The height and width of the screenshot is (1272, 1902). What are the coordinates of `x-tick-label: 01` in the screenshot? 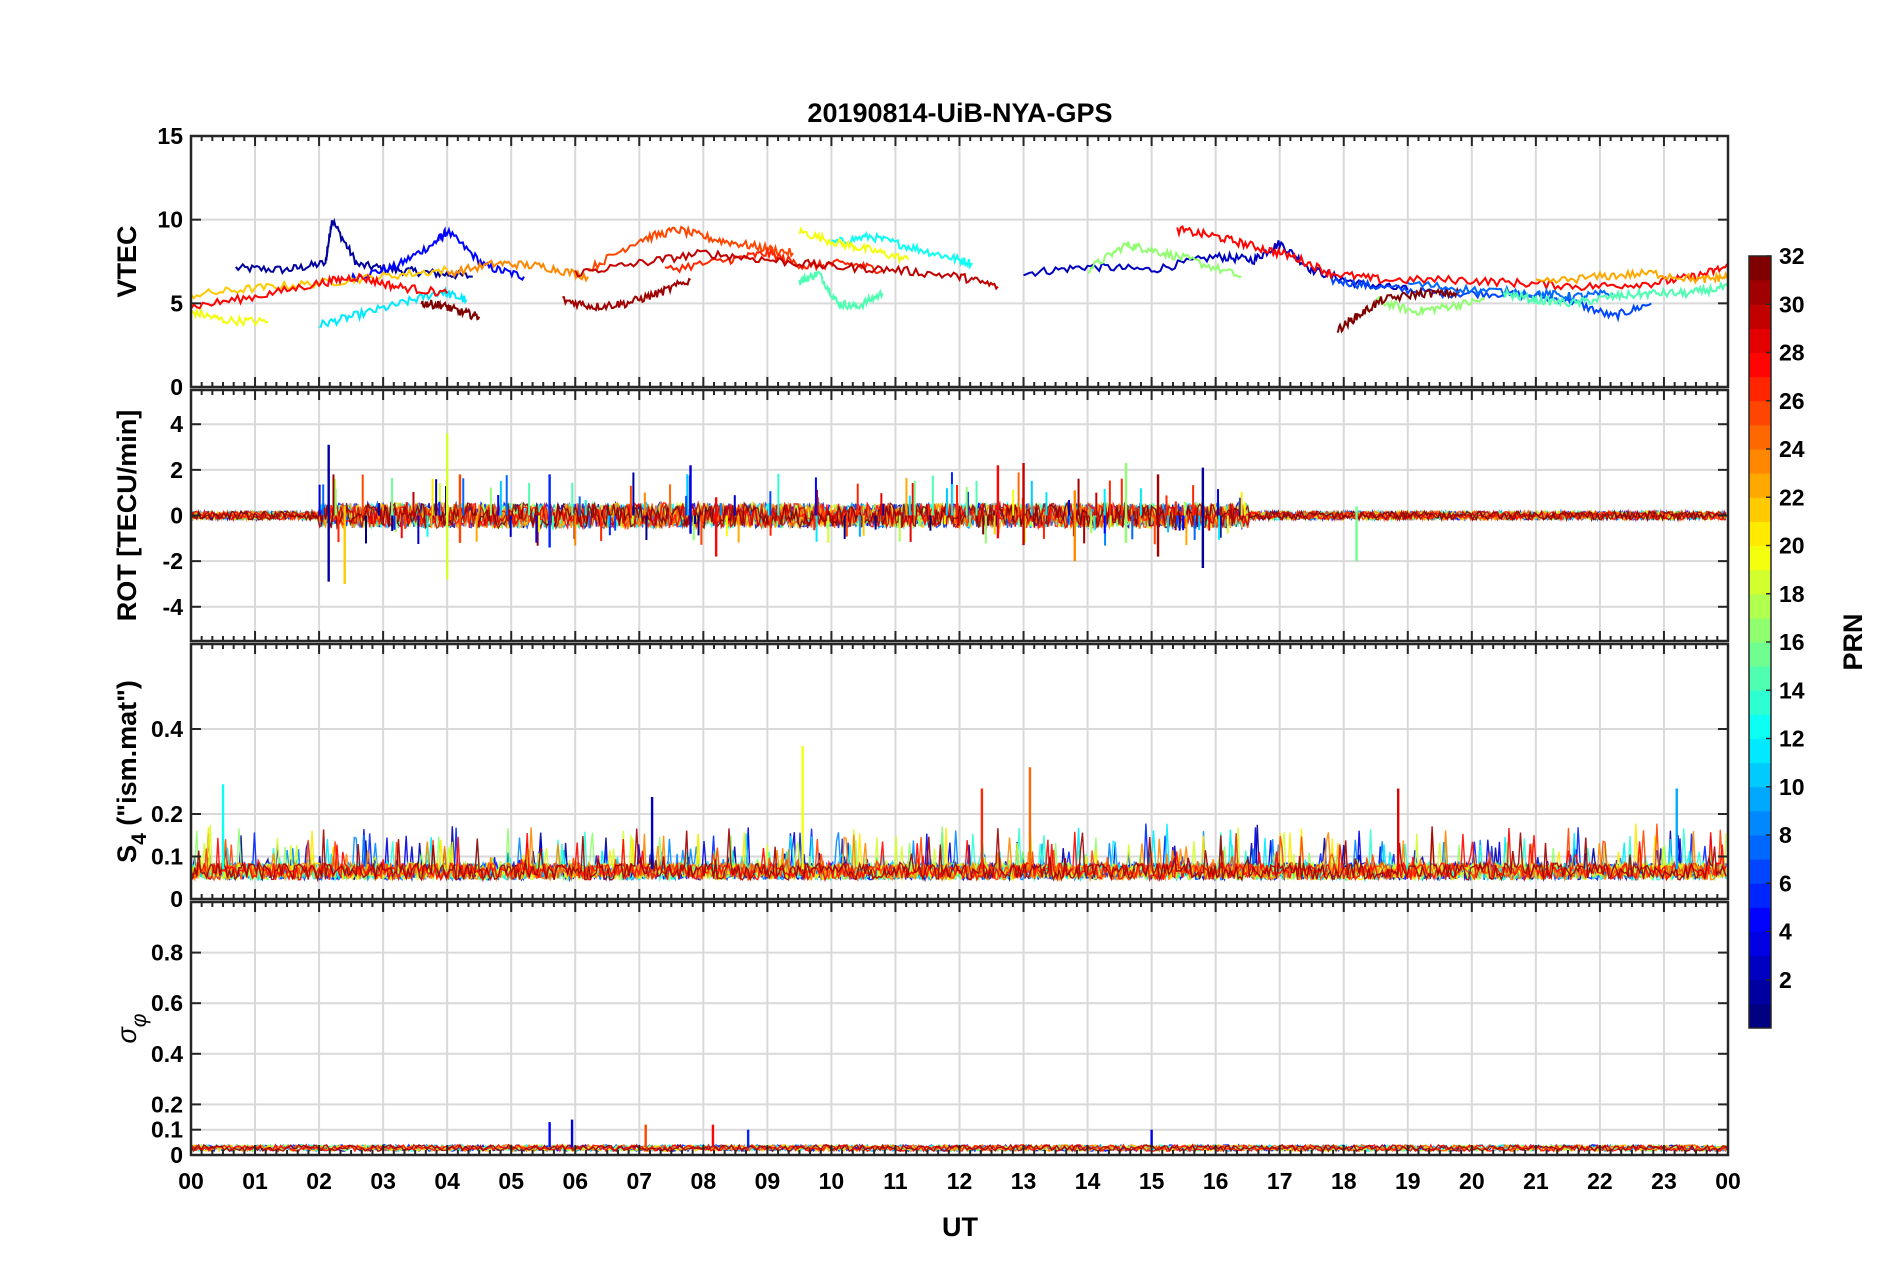 It's located at (255, 1181).